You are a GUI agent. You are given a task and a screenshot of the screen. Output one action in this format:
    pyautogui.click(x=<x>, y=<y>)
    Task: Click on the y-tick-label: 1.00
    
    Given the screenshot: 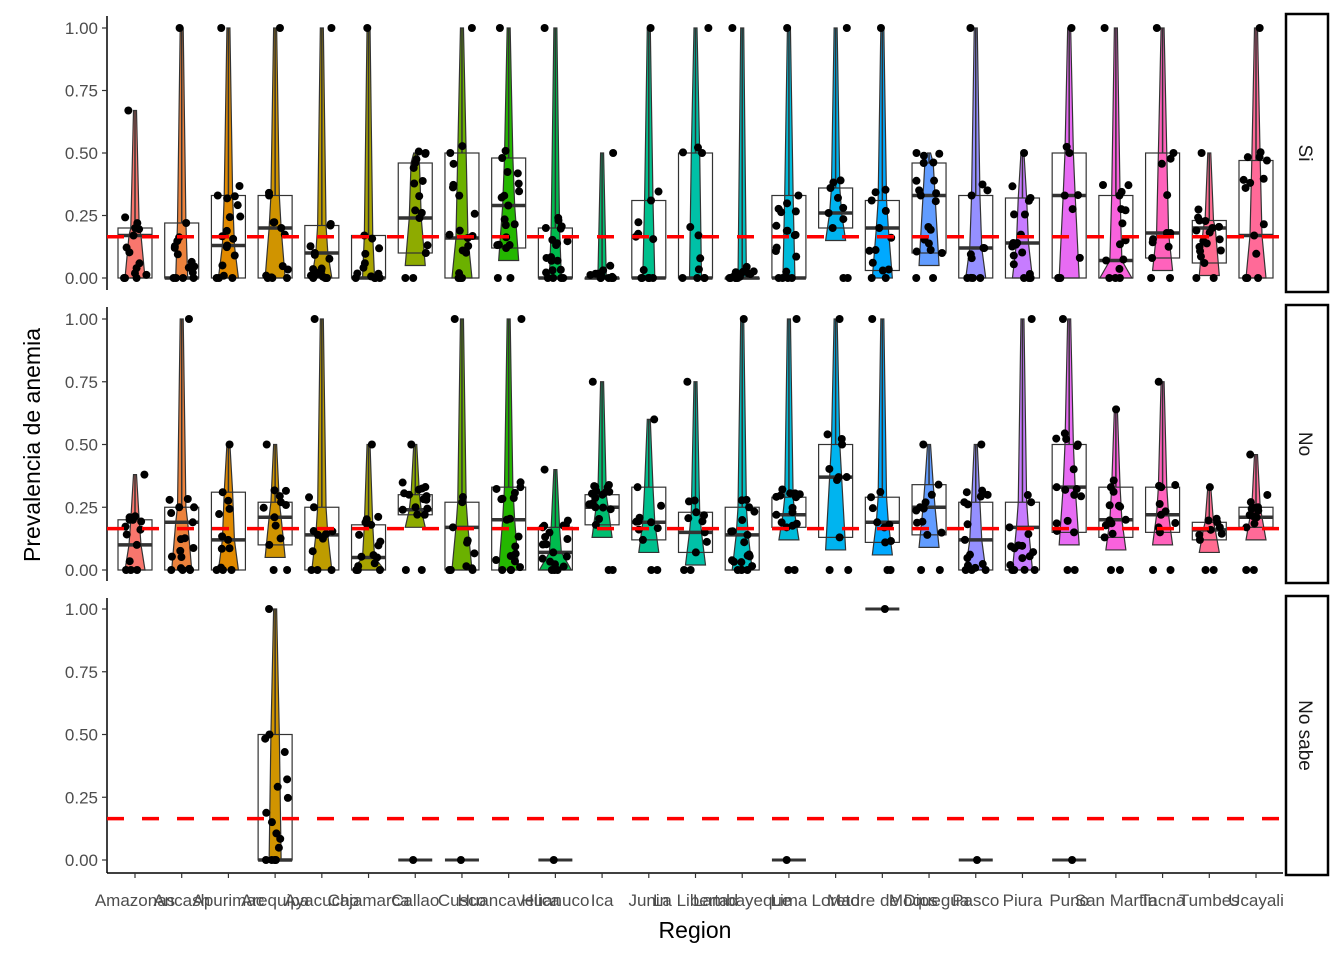 What is the action you would take?
    pyautogui.click(x=81, y=319)
    